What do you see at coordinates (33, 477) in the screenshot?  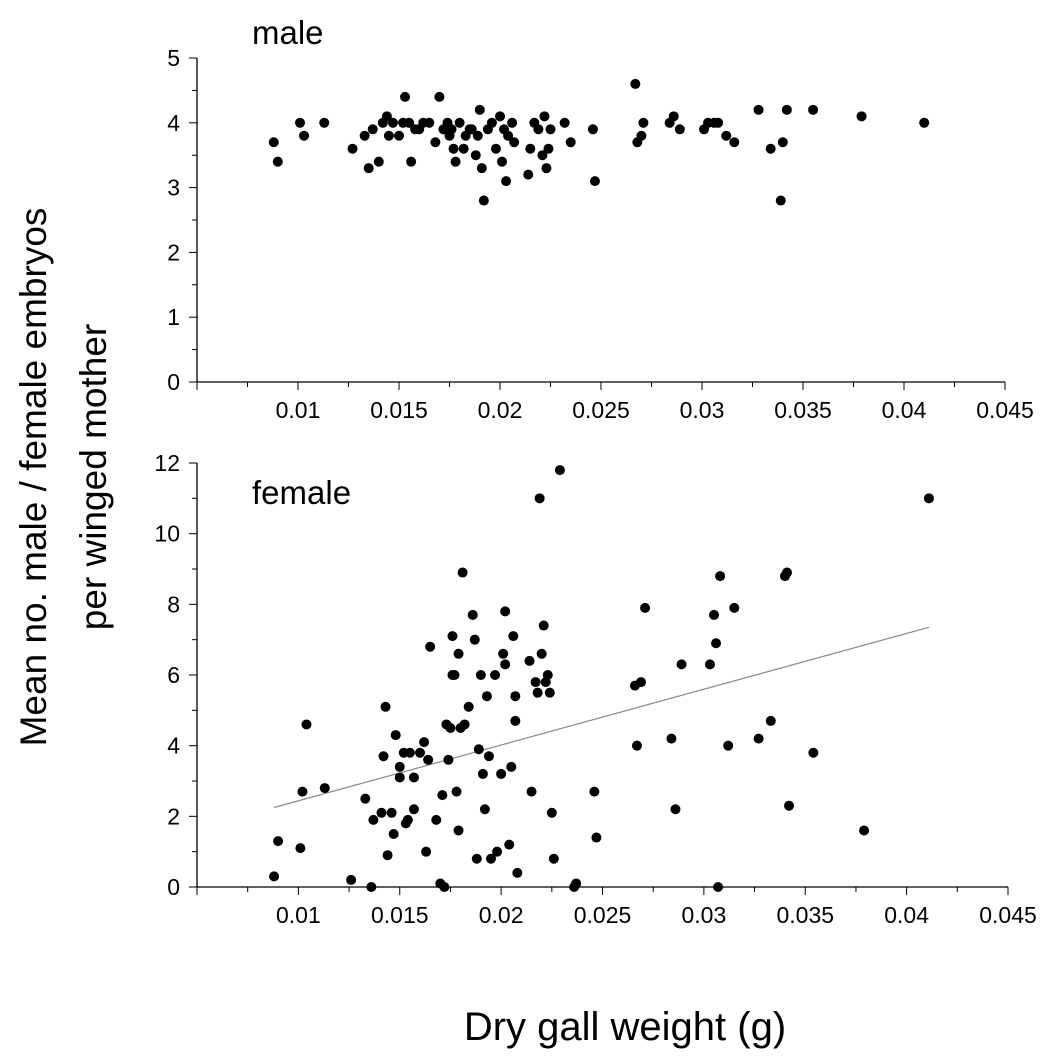 I see `y-axis-label-line-1: Mean no. male / female embryos` at bounding box center [33, 477].